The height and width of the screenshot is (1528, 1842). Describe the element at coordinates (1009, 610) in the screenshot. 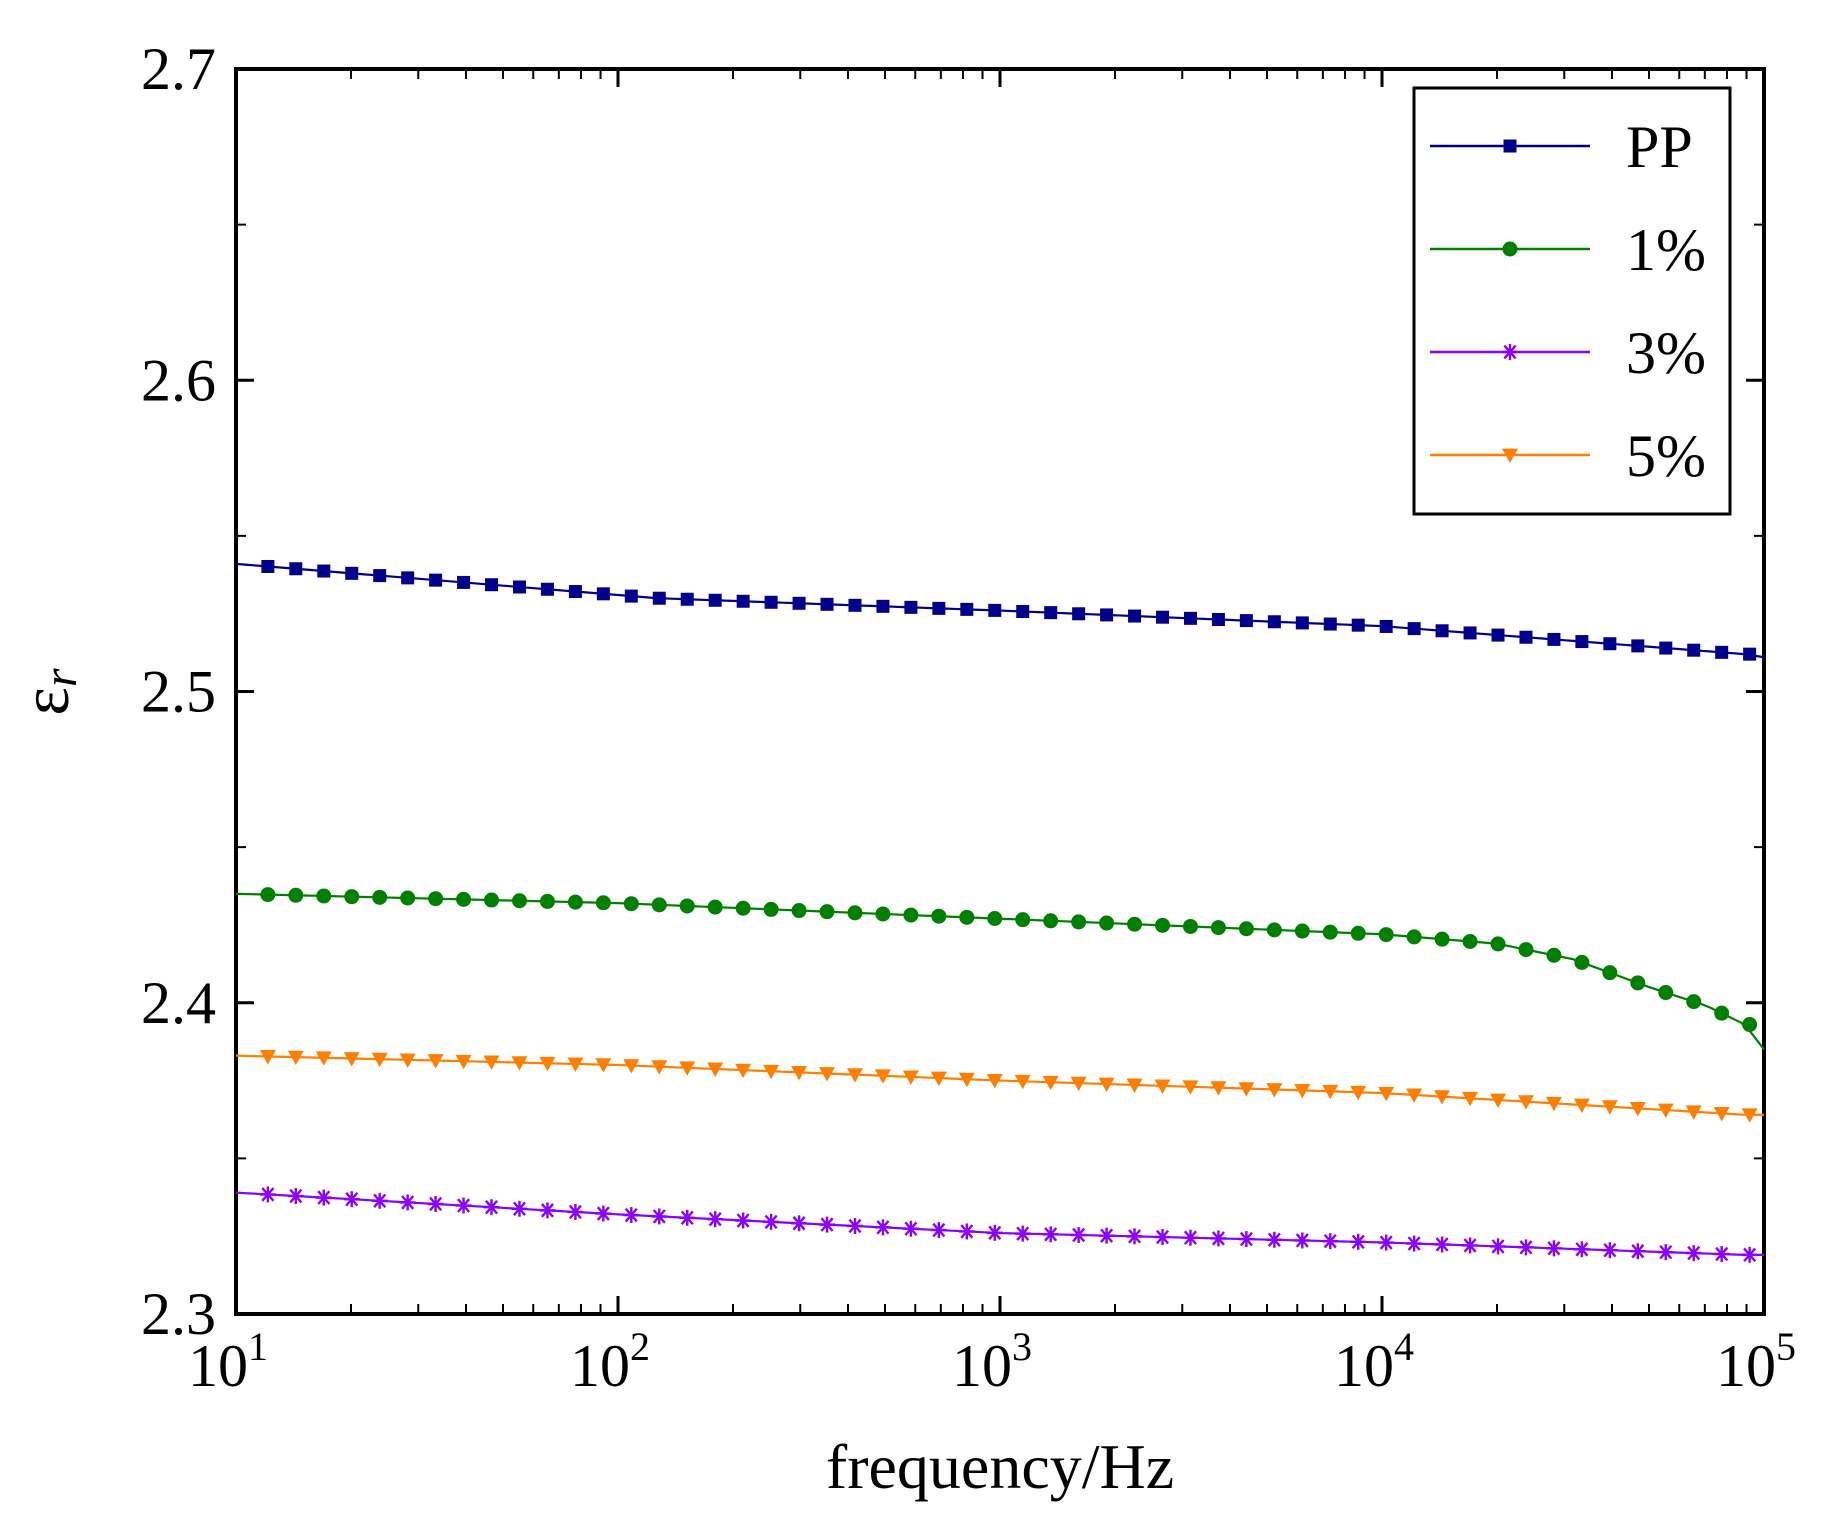

I see `series-markers-pp` at that location.